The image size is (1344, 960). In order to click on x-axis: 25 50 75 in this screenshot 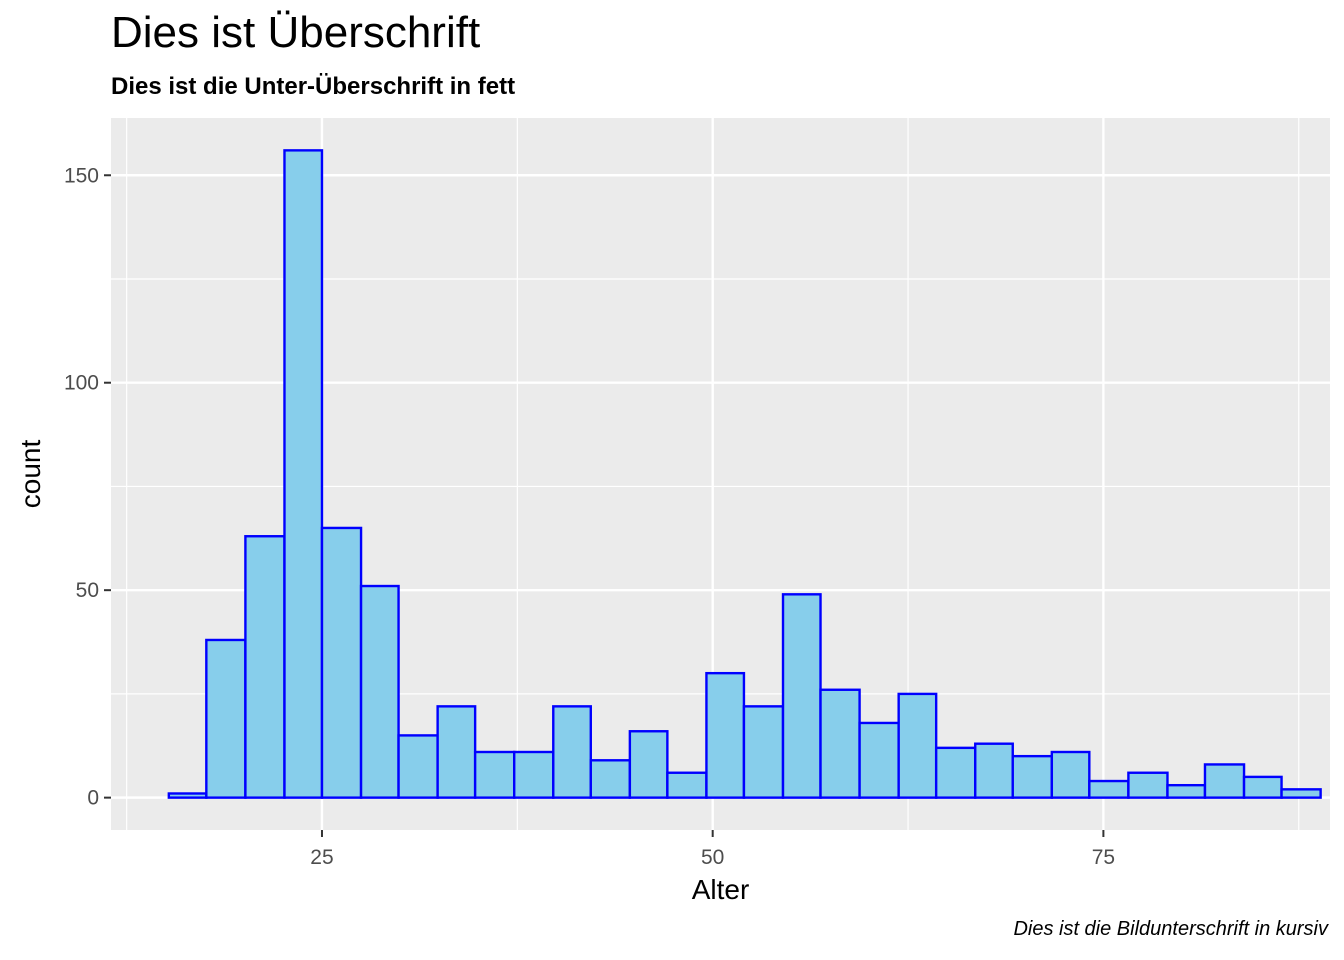, I will do `click(712, 849)`.